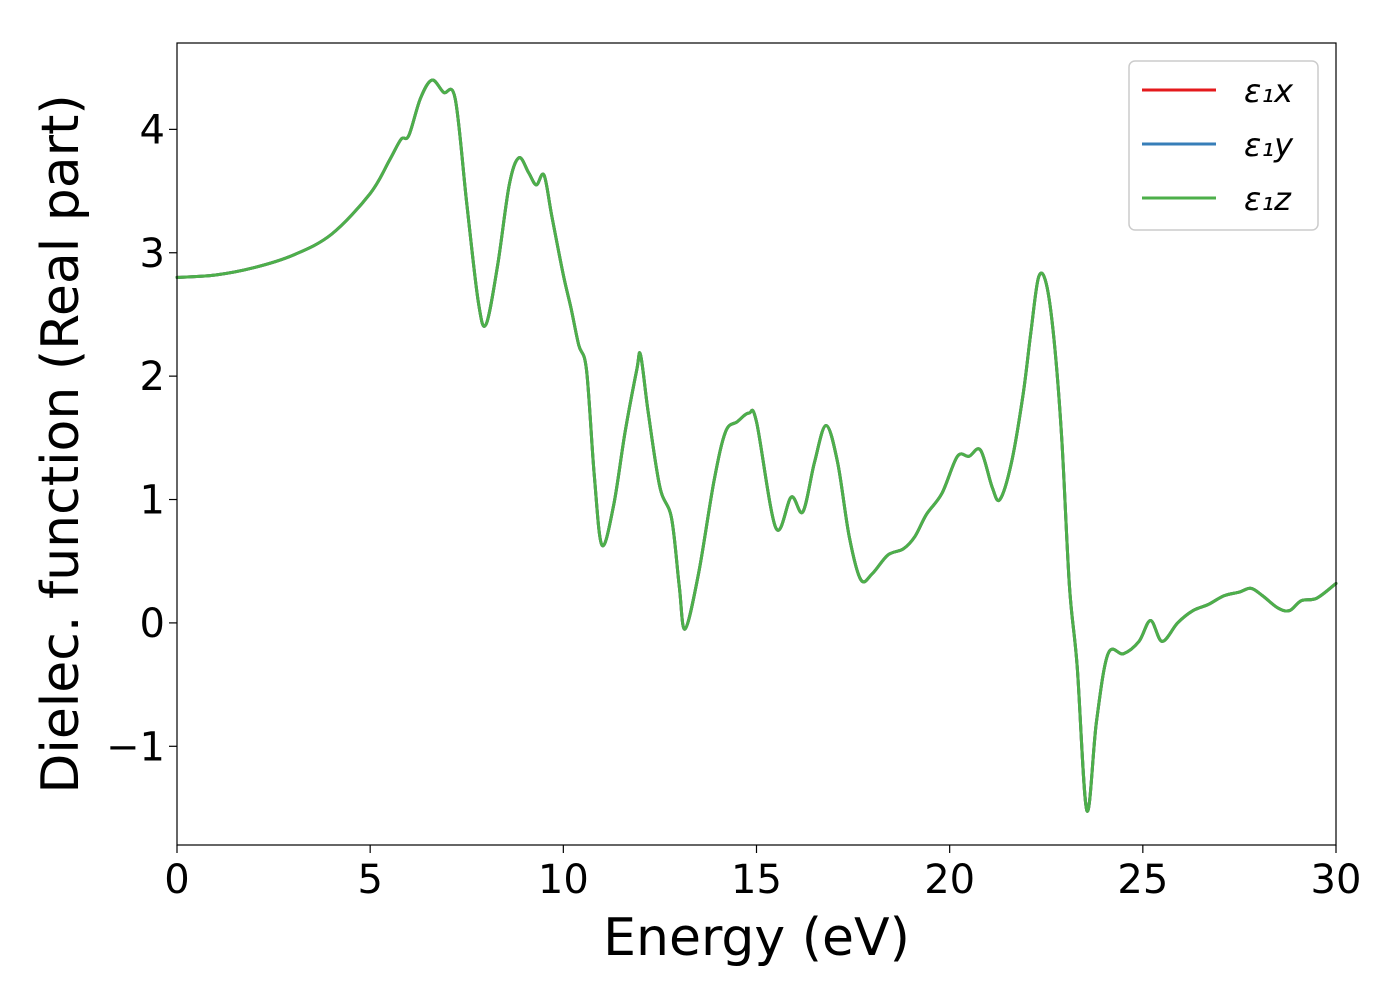 This screenshot has width=1400, height=1000. I want to click on legend-label-2: ε₁y, so click(1269, 145).